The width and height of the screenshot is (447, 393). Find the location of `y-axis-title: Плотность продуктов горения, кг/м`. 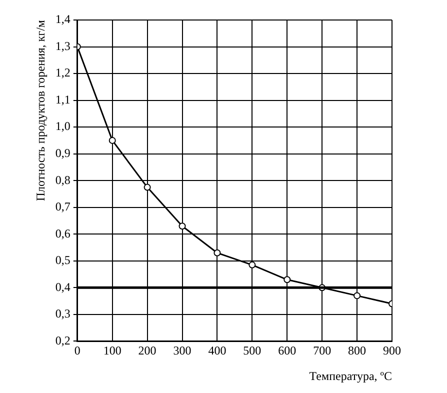

y-axis-title: Плотность продуктов горения, кг/м is located at coordinates (40, 111).